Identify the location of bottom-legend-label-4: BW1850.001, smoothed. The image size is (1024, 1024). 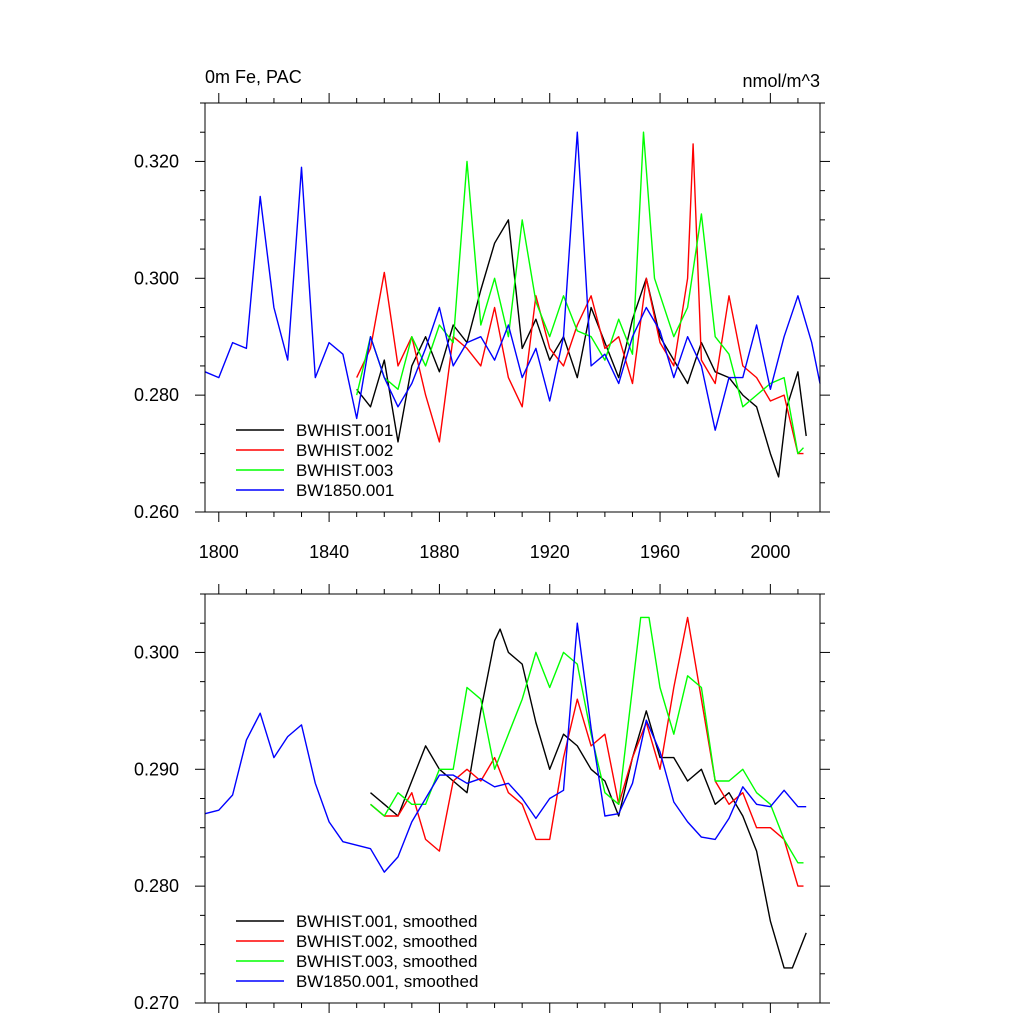
(387, 981).